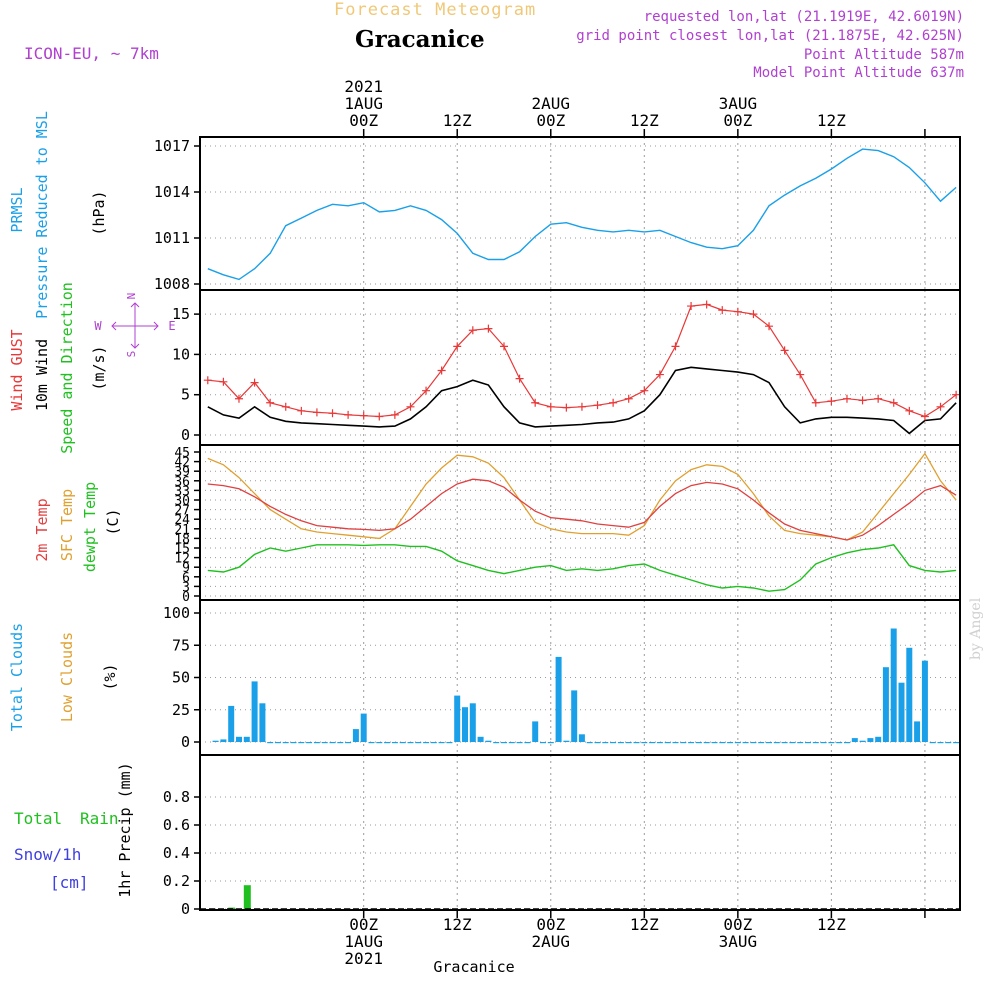 The width and height of the screenshot is (1000, 1000). Describe the element at coordinates (181, 645) in the screenshot. I see `y-tick-label: 75` at that location.